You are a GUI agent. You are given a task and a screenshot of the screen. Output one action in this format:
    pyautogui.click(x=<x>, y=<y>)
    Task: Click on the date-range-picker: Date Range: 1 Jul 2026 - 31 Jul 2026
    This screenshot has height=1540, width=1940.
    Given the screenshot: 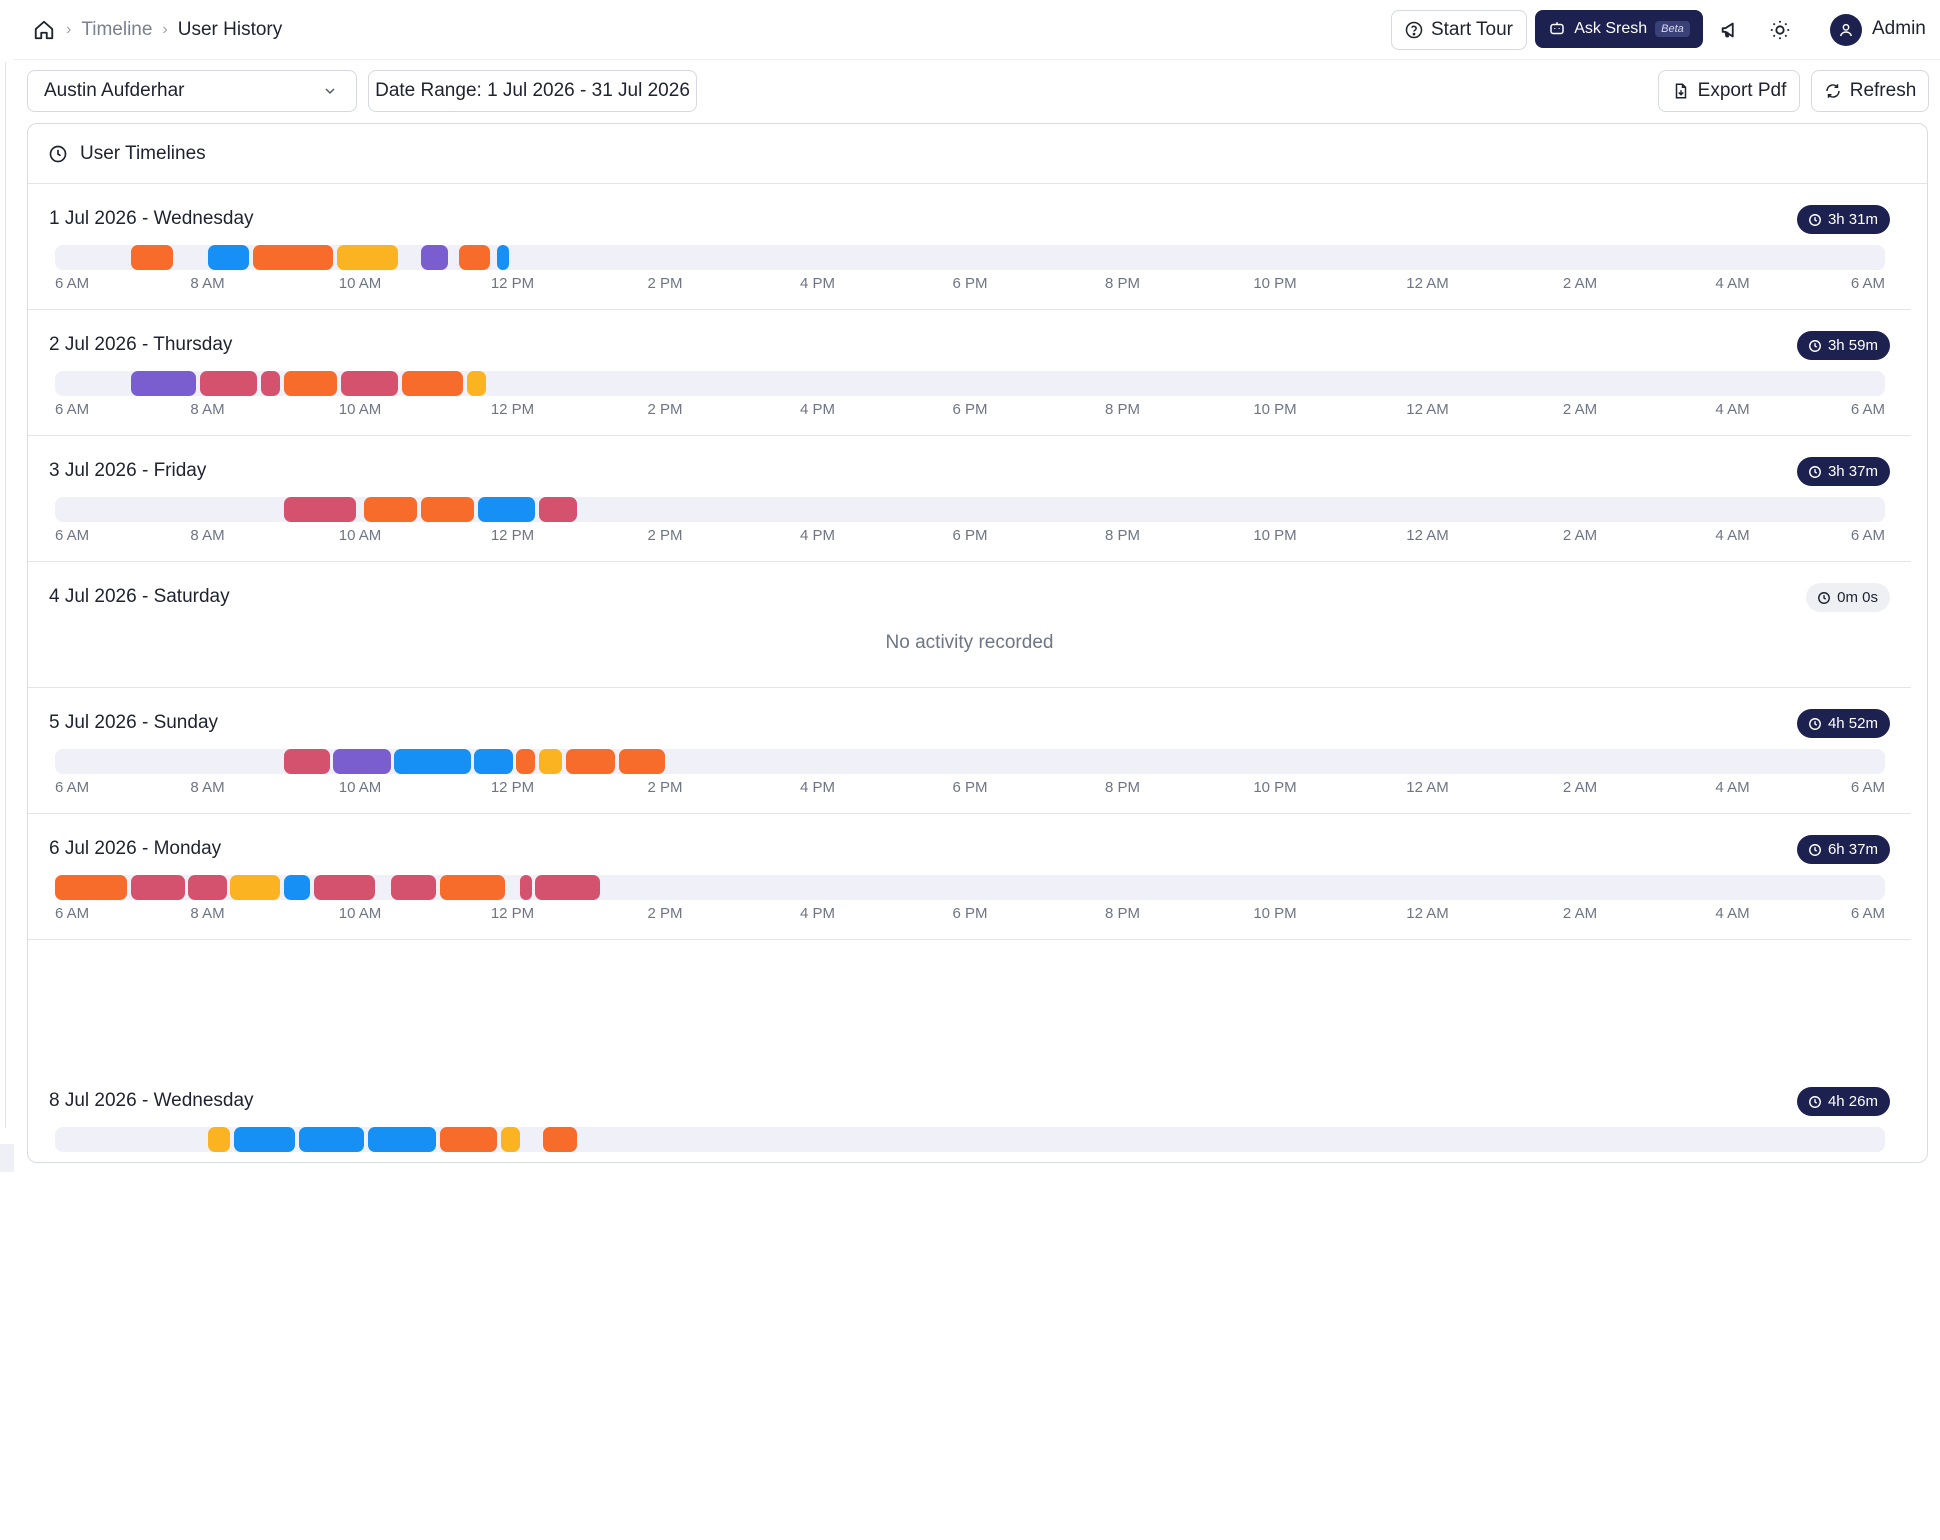 What is the action you would take?
    pyautogui.click(x=532, y=91)
    